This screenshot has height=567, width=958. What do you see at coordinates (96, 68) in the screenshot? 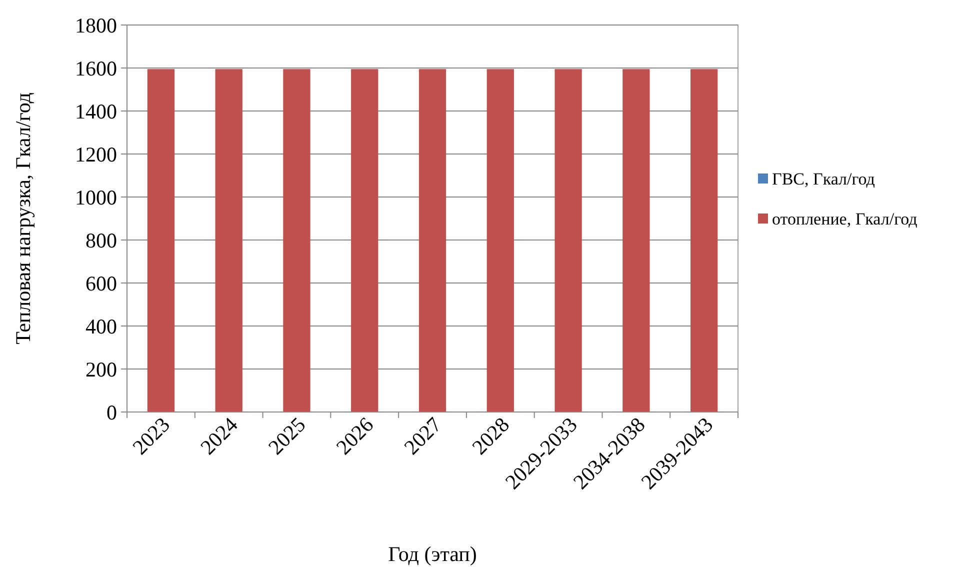
I see `y-tick-label: 1600` at bounding box center [96, 68].